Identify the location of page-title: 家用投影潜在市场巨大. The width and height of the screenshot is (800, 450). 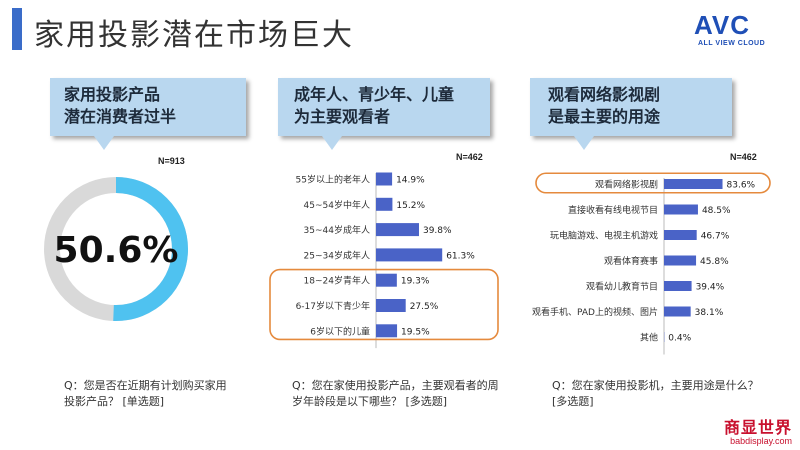
(194, 35).